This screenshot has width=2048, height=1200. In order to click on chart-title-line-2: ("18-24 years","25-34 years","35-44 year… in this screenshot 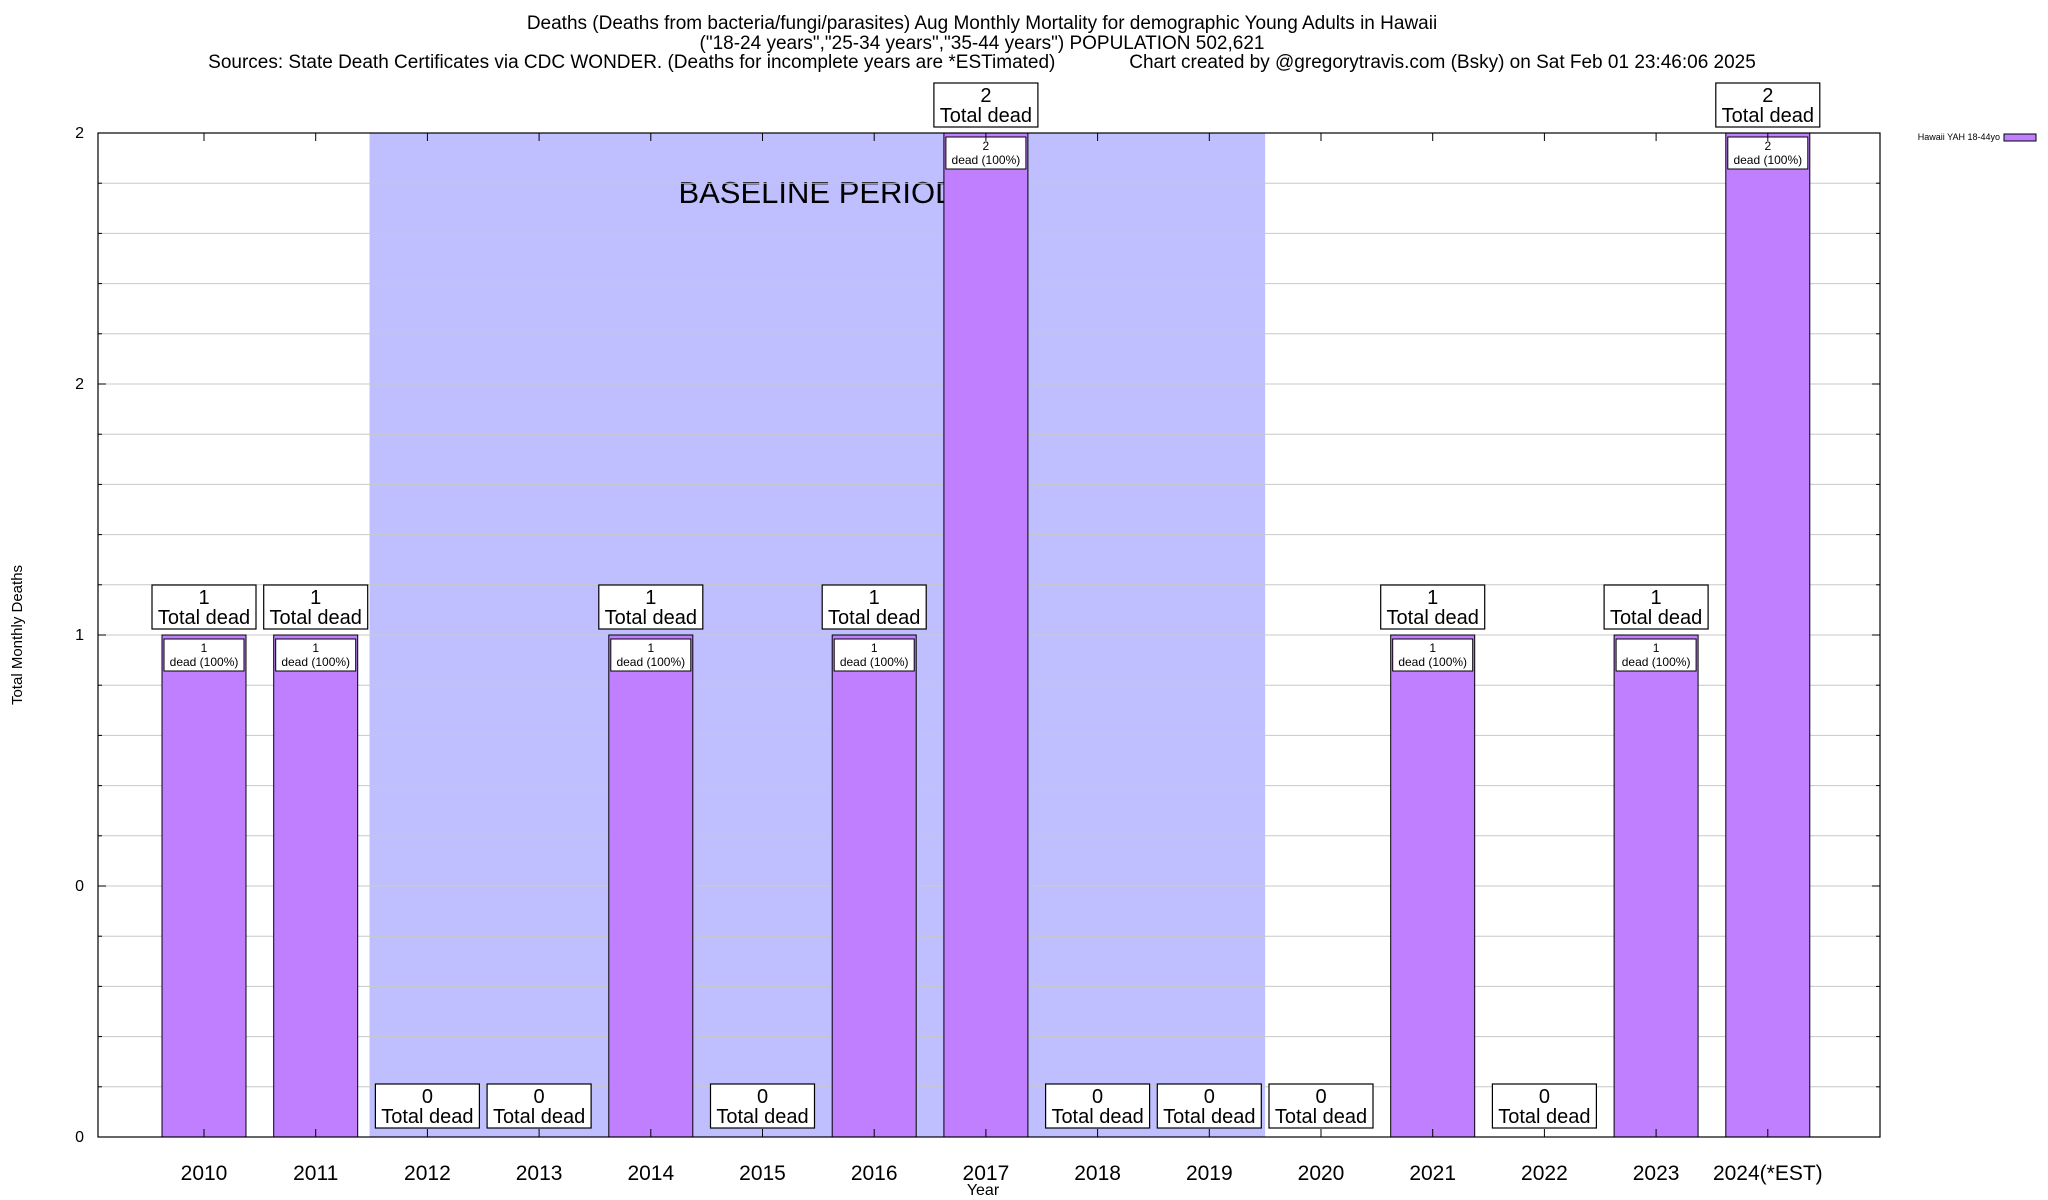, I will do `click(982, 43)`.